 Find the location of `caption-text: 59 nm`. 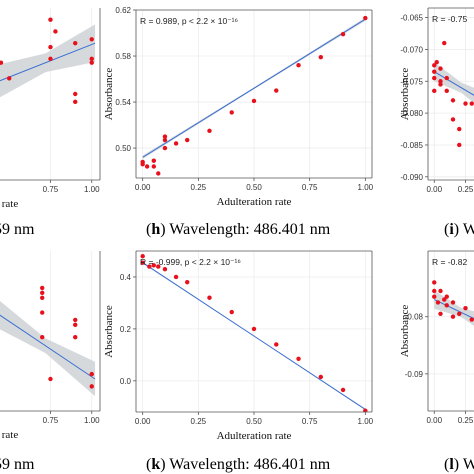

caption-text: 59 nm is located at coordinates (17, 229).